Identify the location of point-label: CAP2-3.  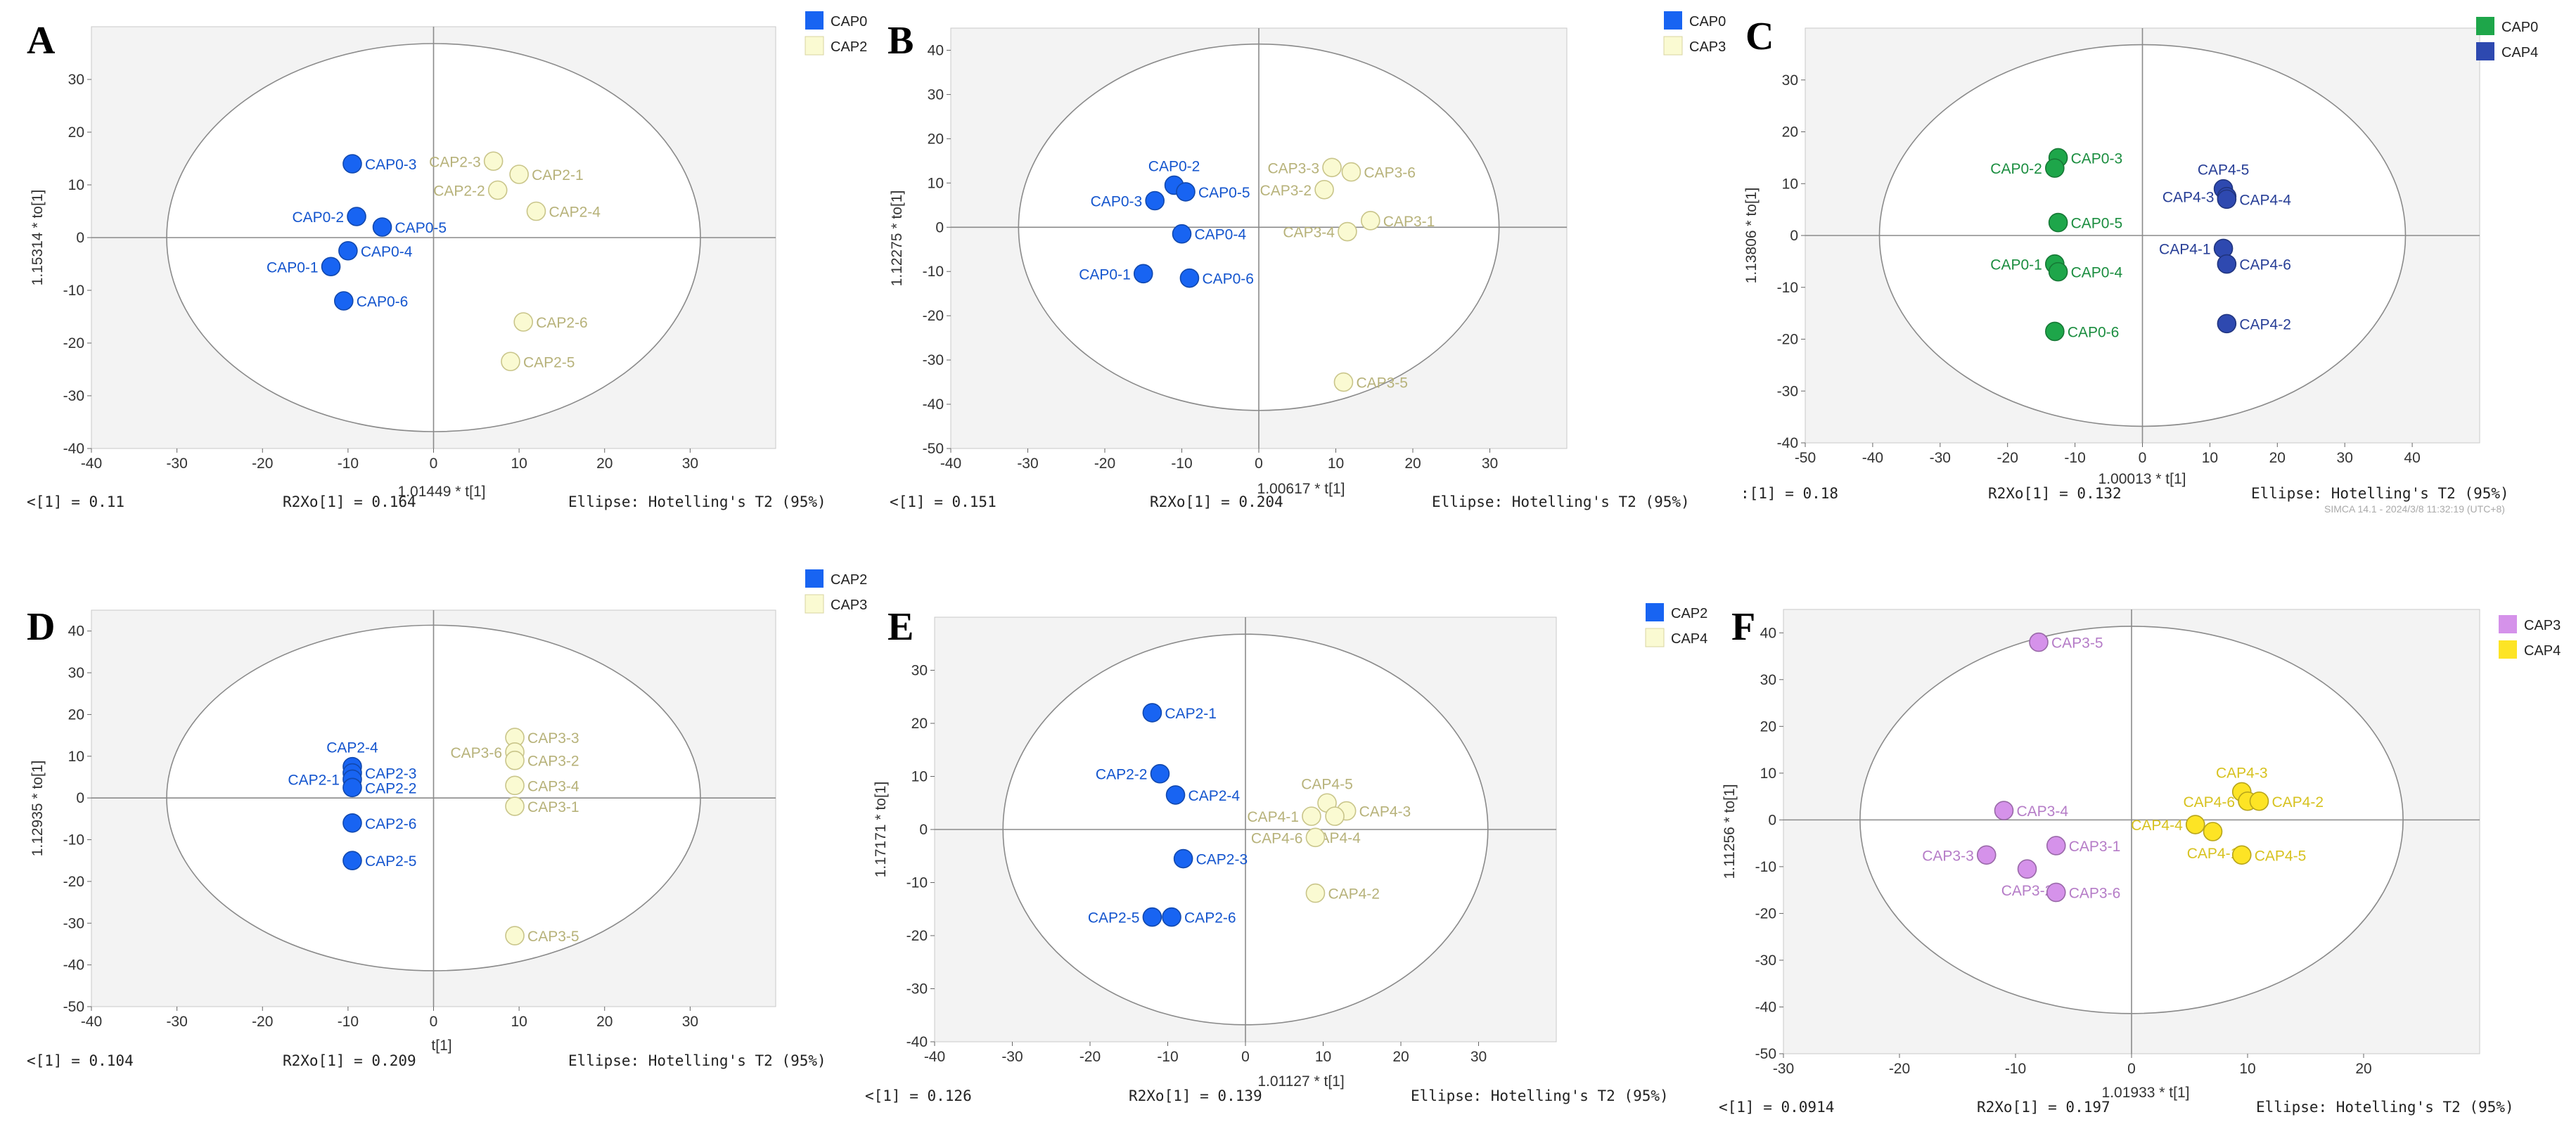
(391, 774).